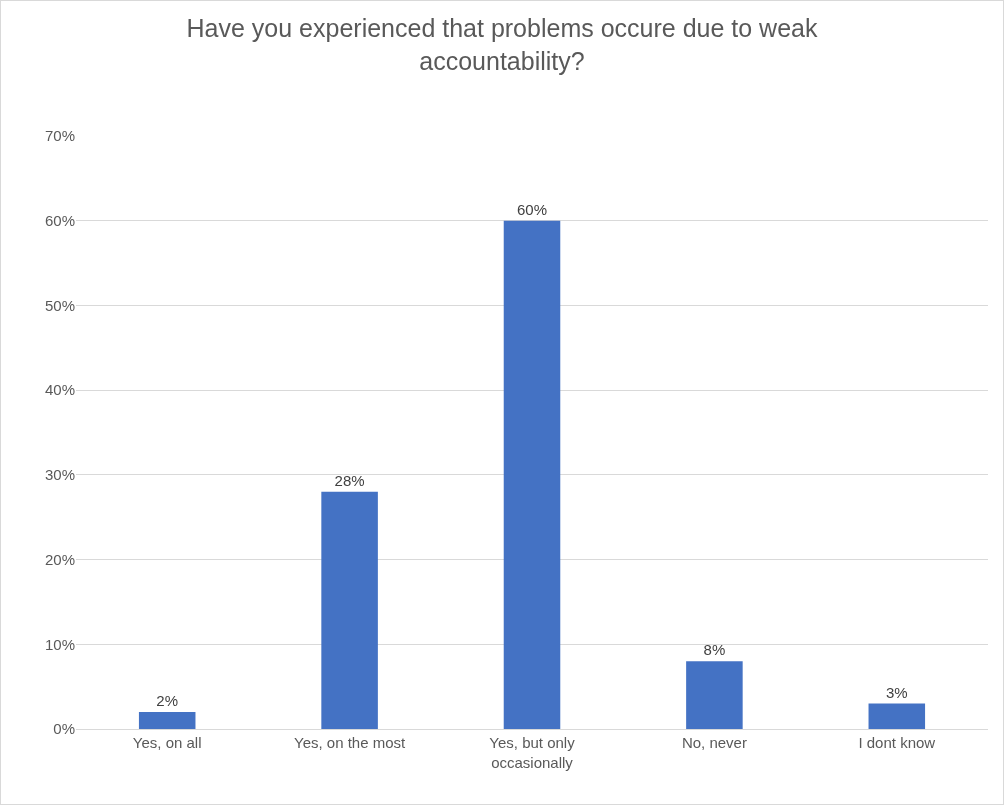 The height and width of the screenshot is (805, 1004). What do you see at coordinates (532, 752) in the screenshot?
I see `x-tick-label: Yes, but only occasionally` at bounding box center [532, 752].